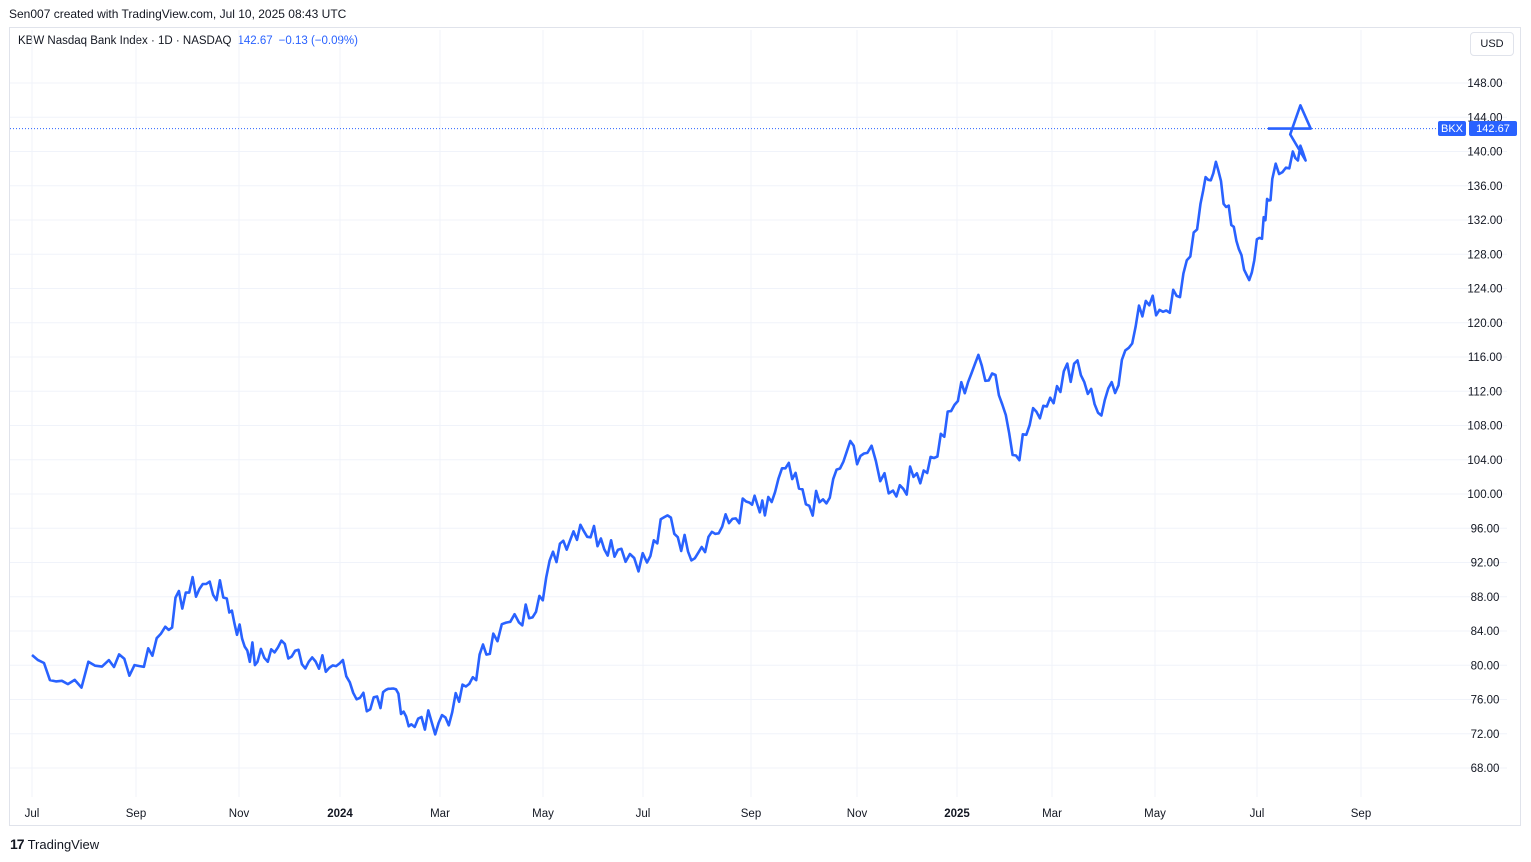 This screenshot has width=1531, height=862. Describe the element at coordinates (340, 814) in the screenshot. I see `x-tick-label: 2024` at that location.